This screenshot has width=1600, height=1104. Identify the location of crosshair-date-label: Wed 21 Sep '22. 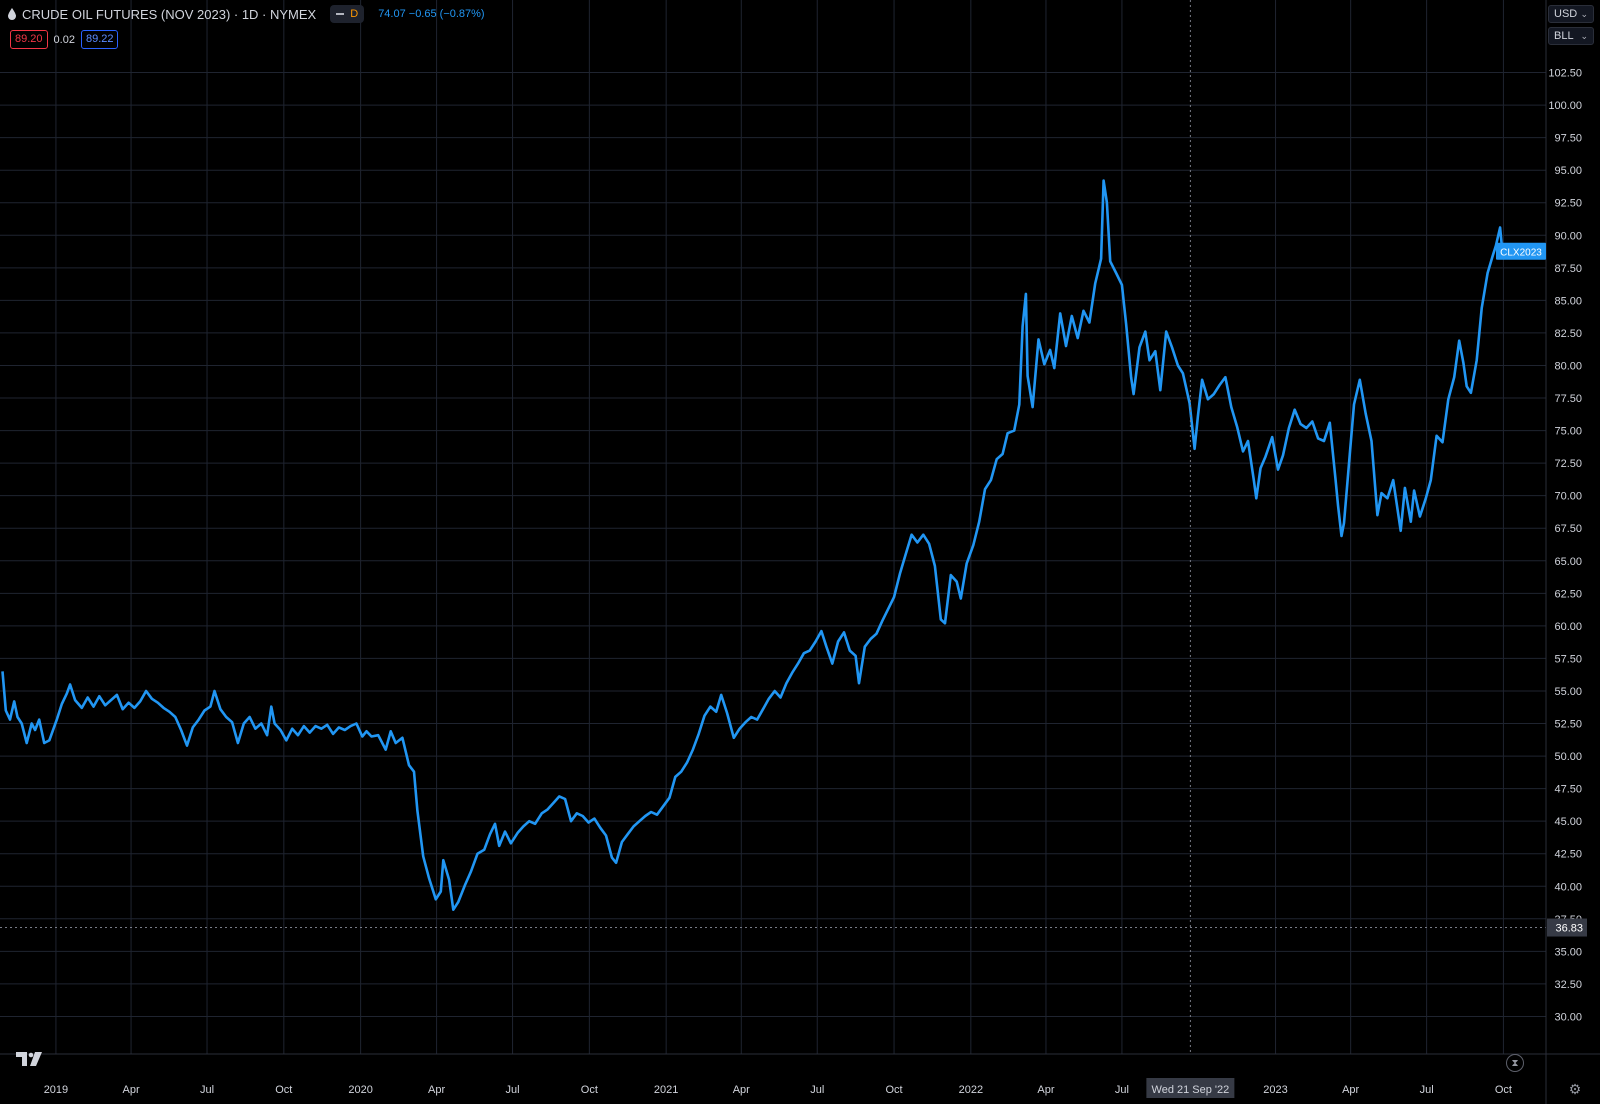
(1191, 1090).